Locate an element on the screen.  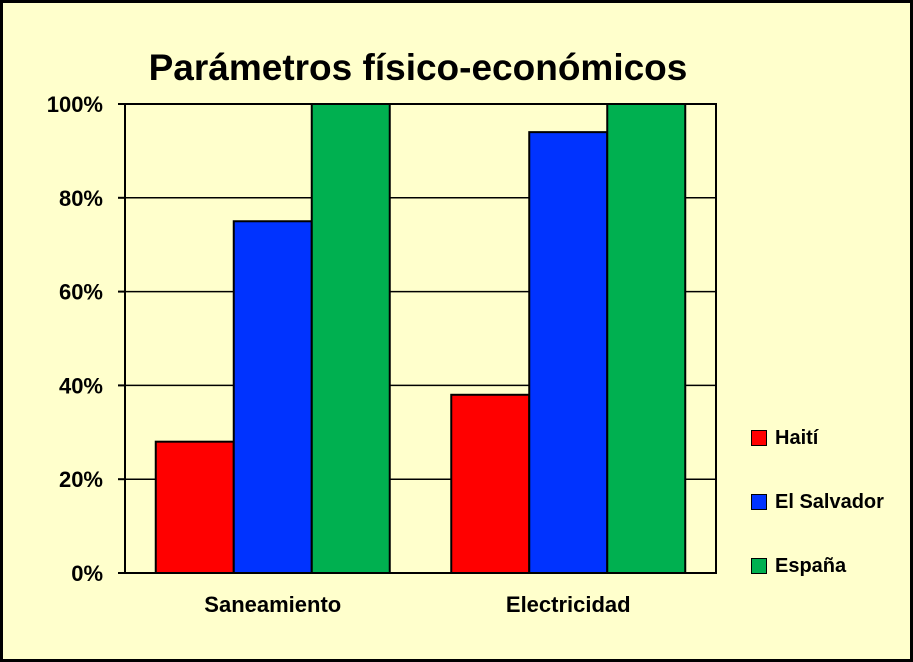
x-tick-label: Saneamiento is located at coordinates (272, 604).